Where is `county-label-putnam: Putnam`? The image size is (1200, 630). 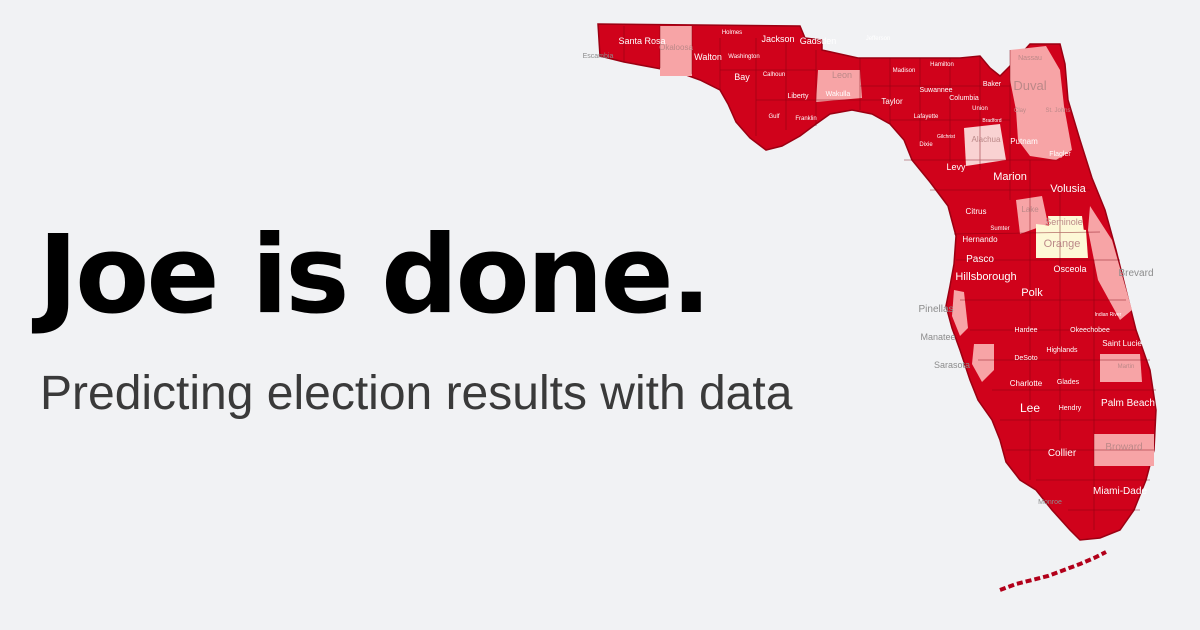 county-label-putnam: Putnam is located at coordinates (1024, 141).